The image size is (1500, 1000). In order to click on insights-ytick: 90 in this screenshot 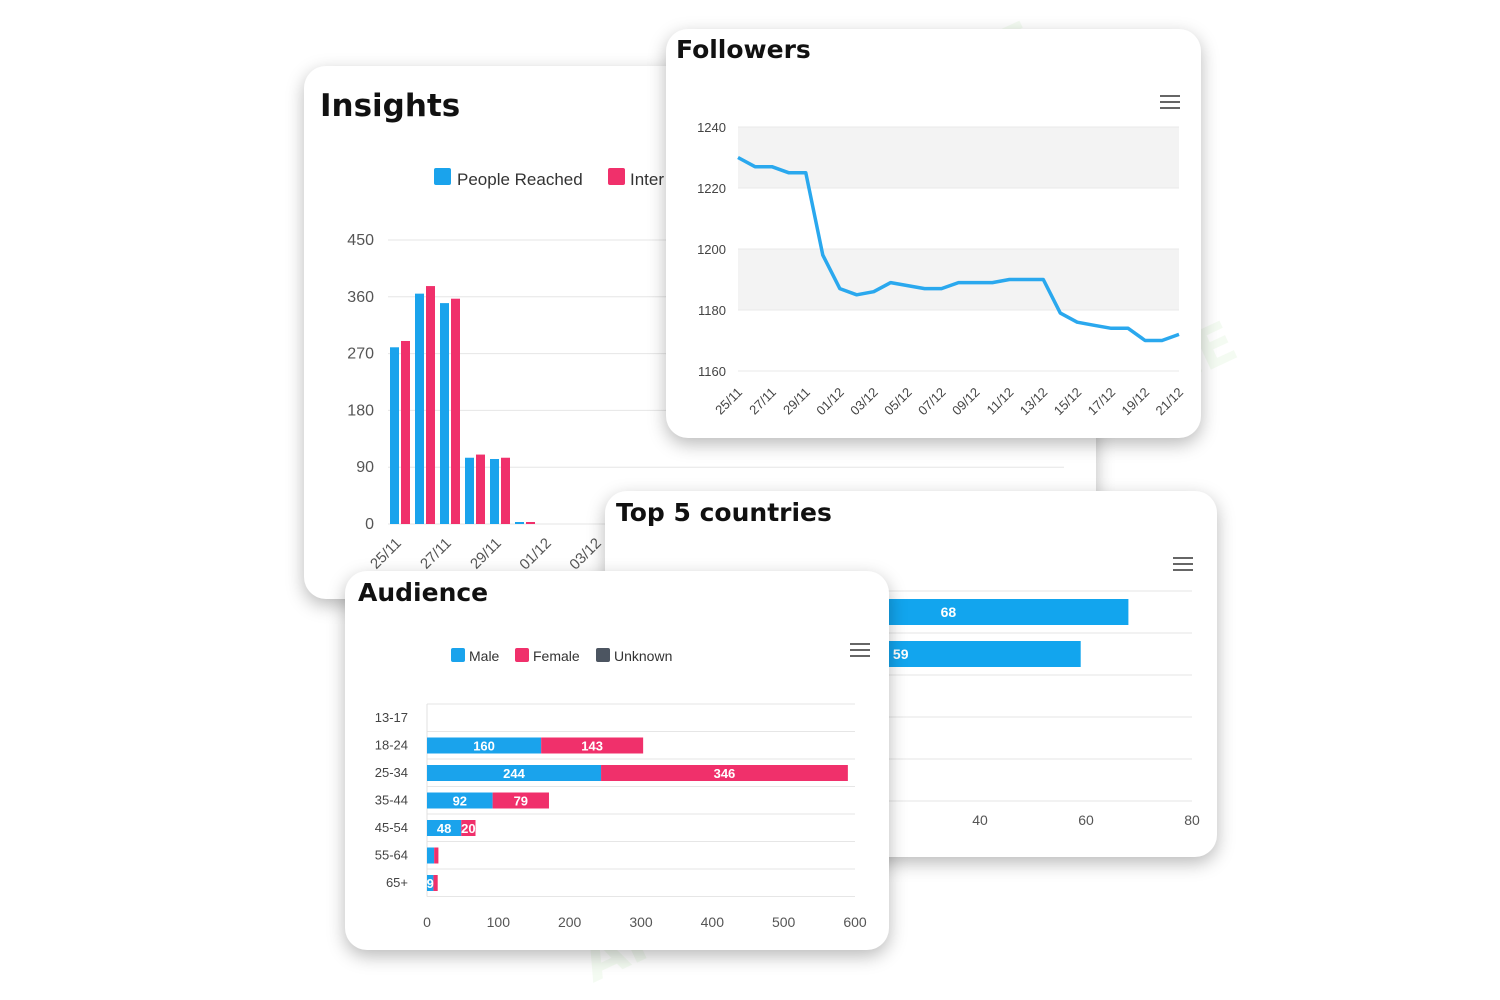, I will do `click(365, 467)`.